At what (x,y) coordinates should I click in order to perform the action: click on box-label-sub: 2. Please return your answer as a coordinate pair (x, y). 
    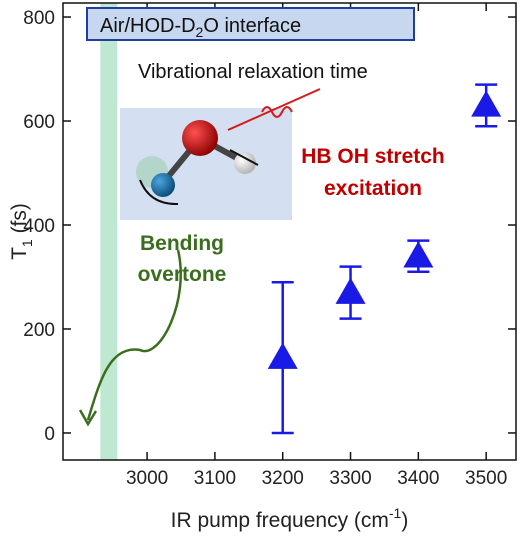
    Looking at the image, I should click on (200, 32).